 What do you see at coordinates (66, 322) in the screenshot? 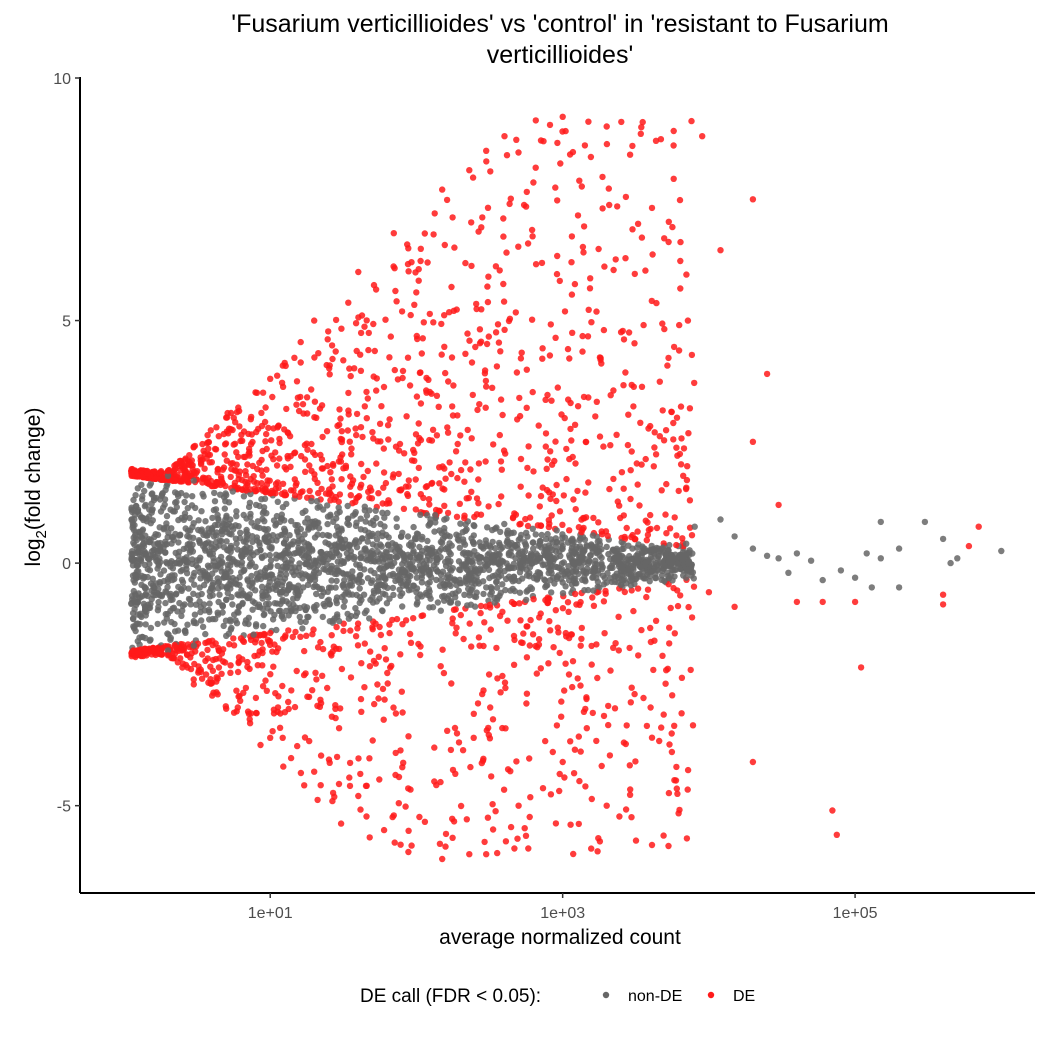
I see `y-tick-label: 5` at bounding box center [66, 322].